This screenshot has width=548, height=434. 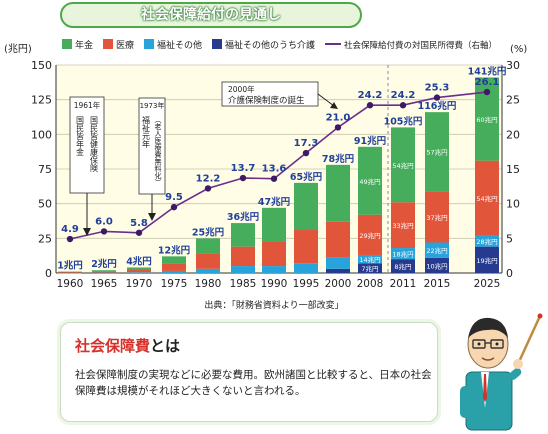 I want to click on bar-total-label: 65兆円, so click(x=306, y=177).